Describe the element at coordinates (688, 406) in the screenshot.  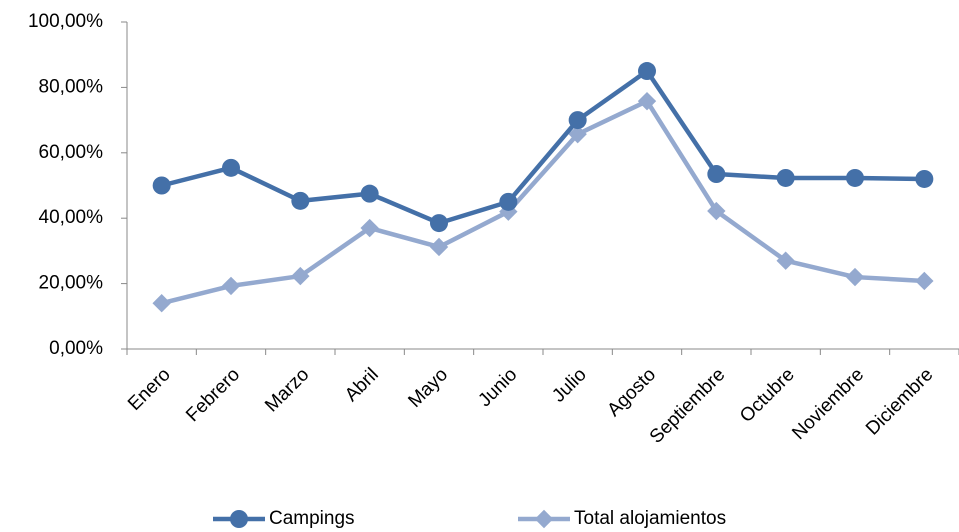
I see `x-tick-label: Septiembre` at that location.